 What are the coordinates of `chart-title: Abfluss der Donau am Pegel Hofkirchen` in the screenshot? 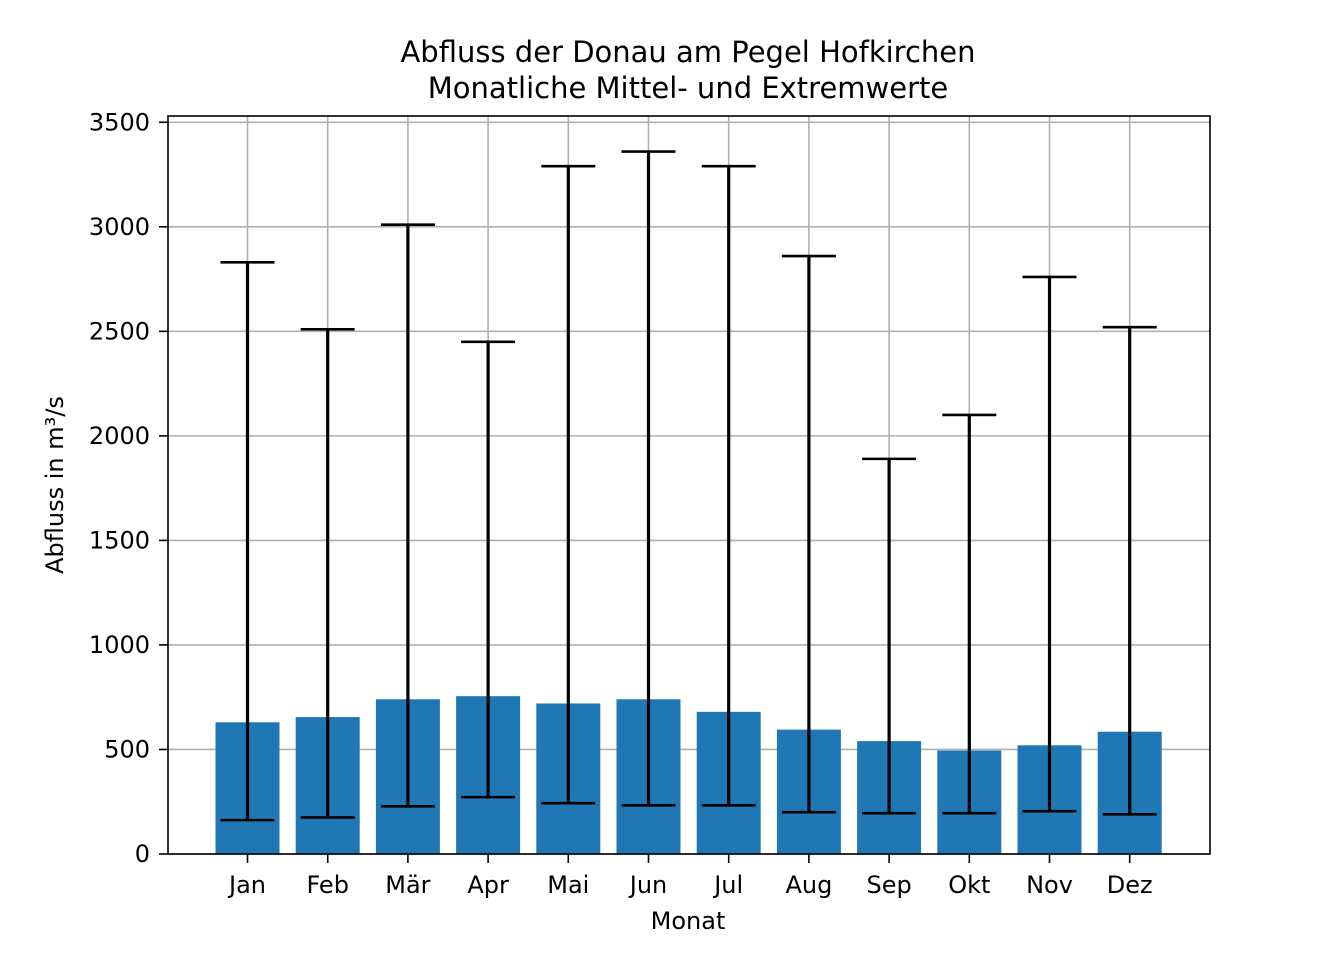 It's located at (687, 52).